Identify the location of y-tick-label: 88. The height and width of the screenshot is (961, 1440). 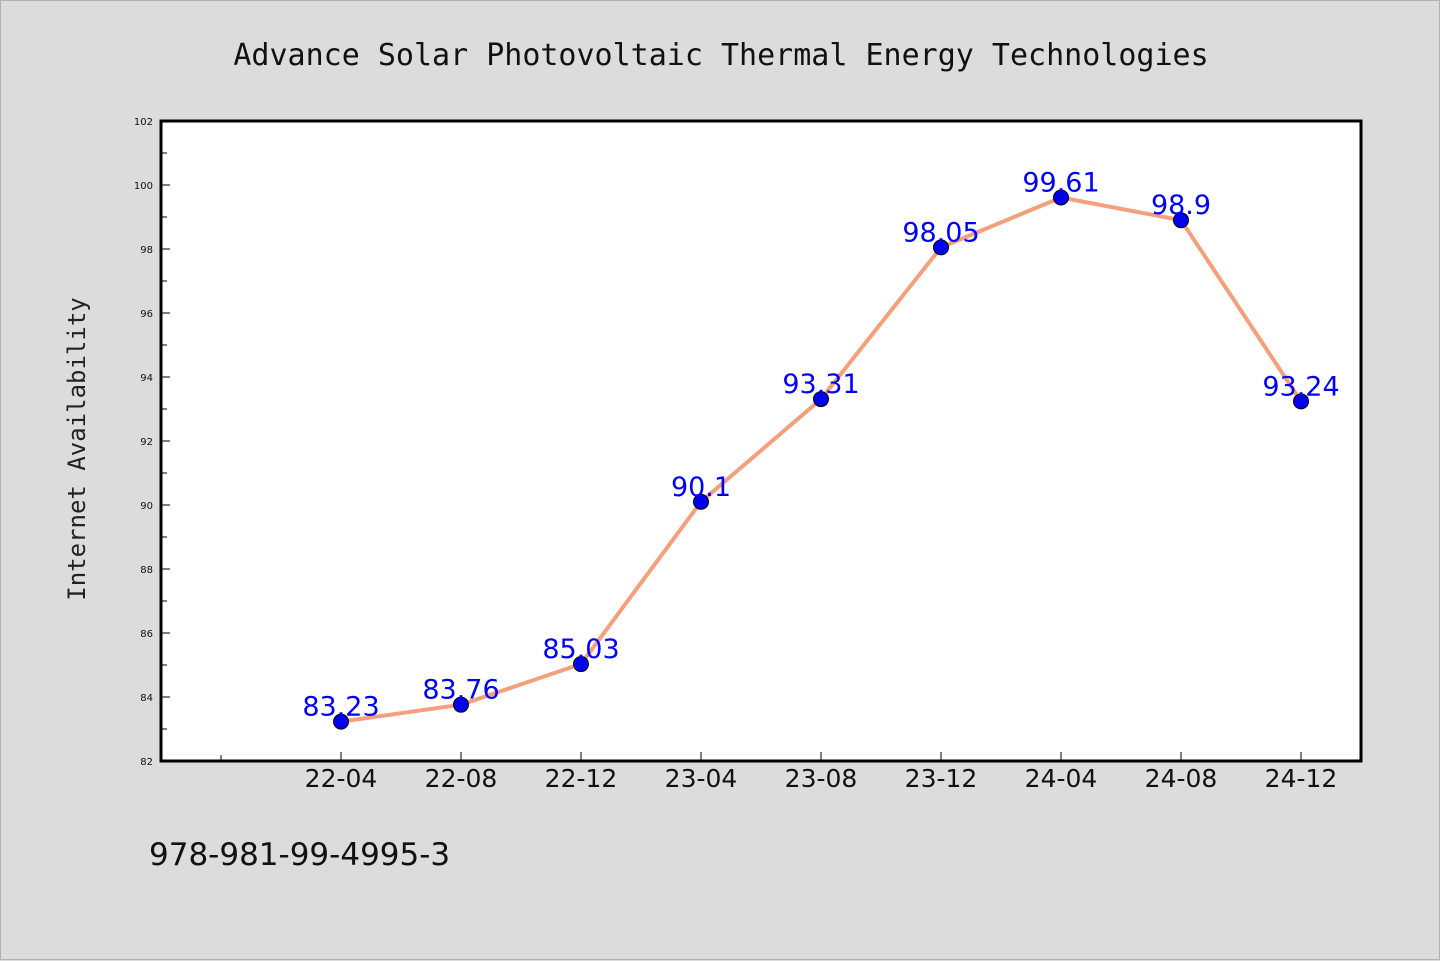
(146, 570).